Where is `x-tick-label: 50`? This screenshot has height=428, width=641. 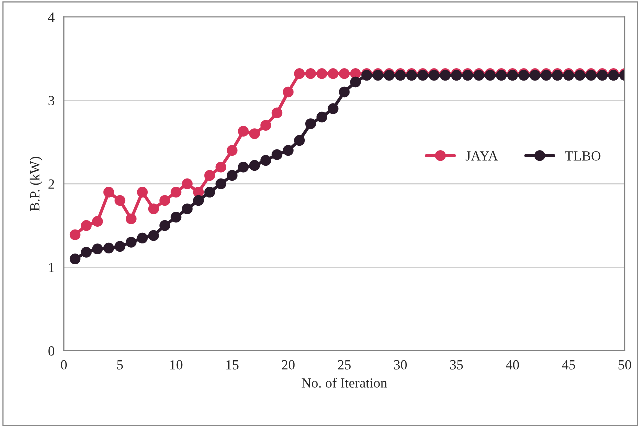 x-tick-label: 50 is located at coordinates (625, 365).